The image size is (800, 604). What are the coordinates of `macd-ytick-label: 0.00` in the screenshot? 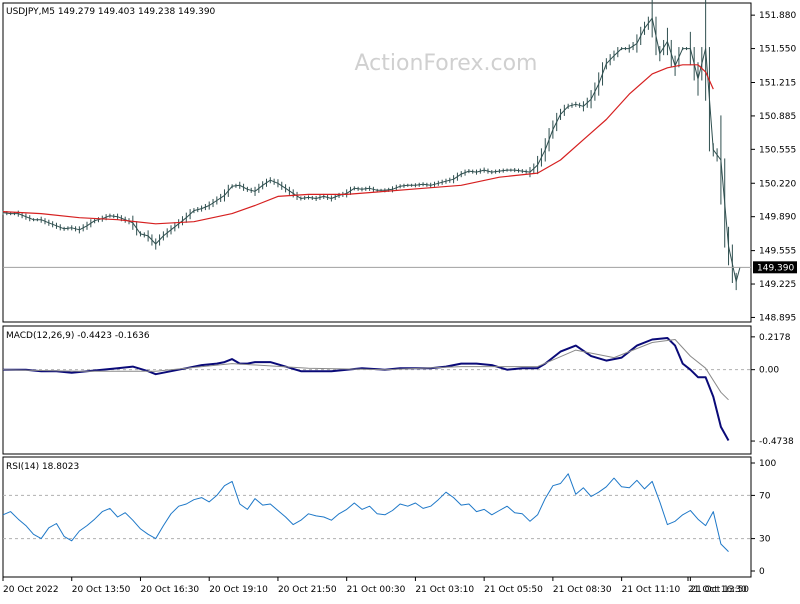 It's located at (769, 371).